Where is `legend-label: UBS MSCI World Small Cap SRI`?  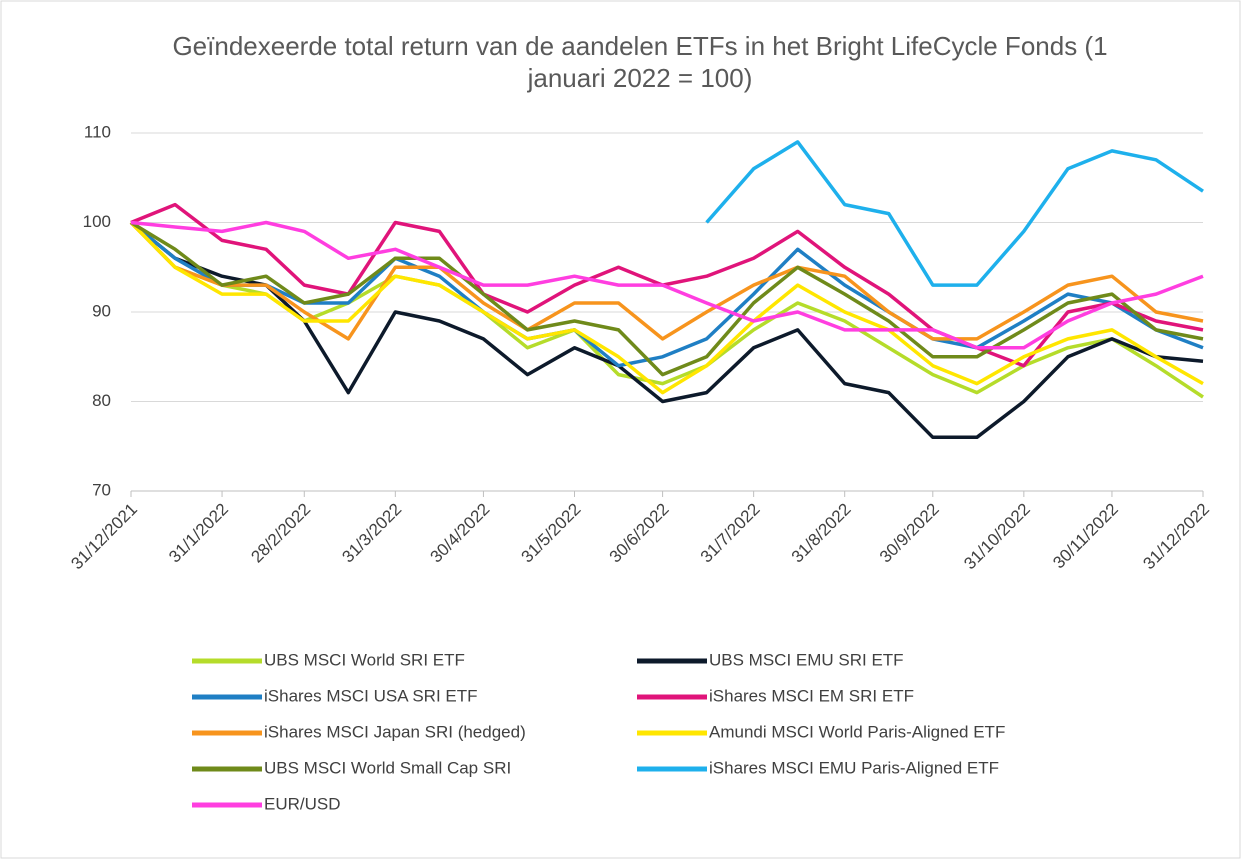
legend-label: UBS MSCI World Small Cap SRI is located at coordinates (387, 767).